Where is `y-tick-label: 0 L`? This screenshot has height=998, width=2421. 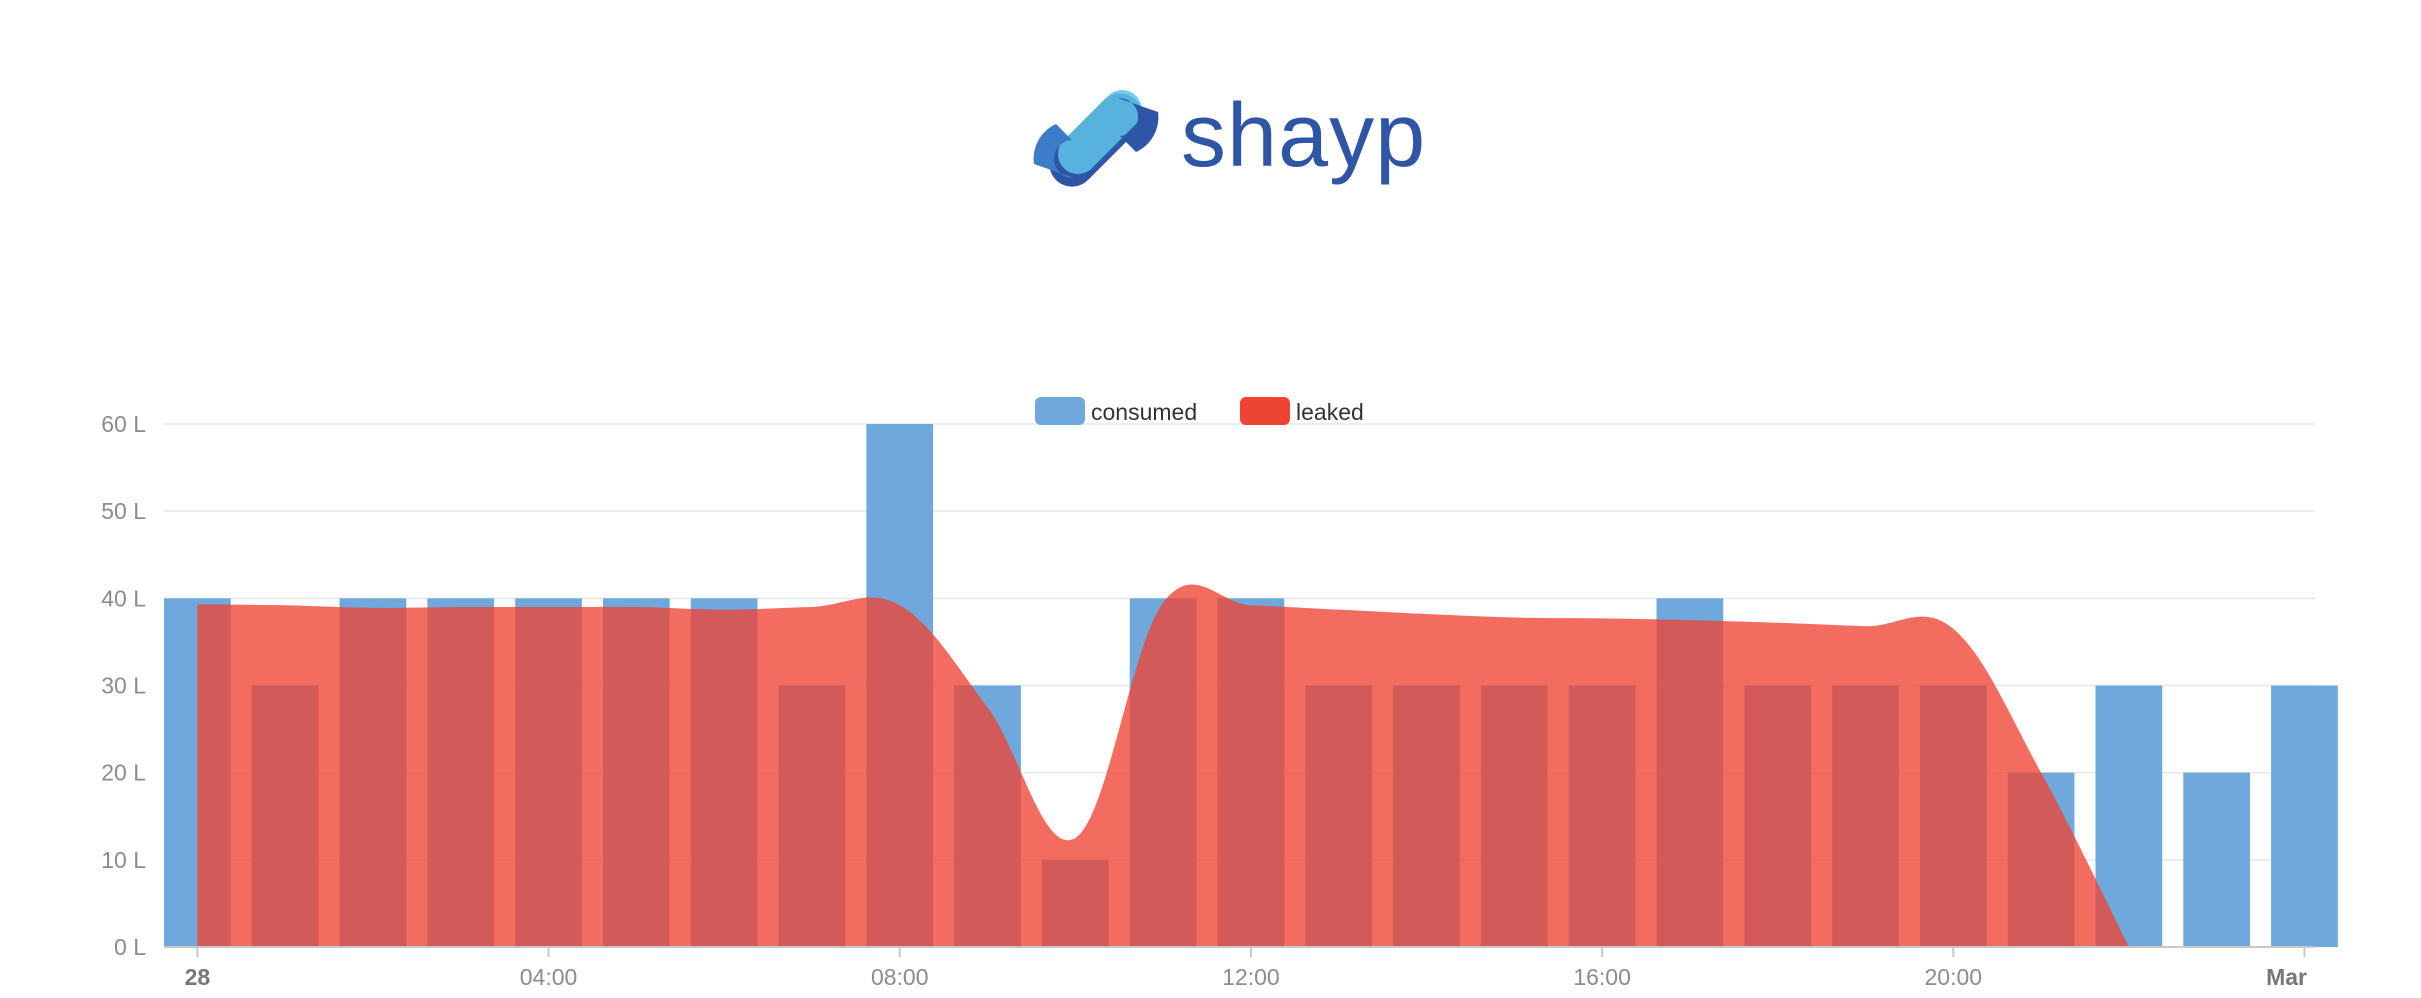
y-tick-label: 0 L is located at coordinates (130, 947).